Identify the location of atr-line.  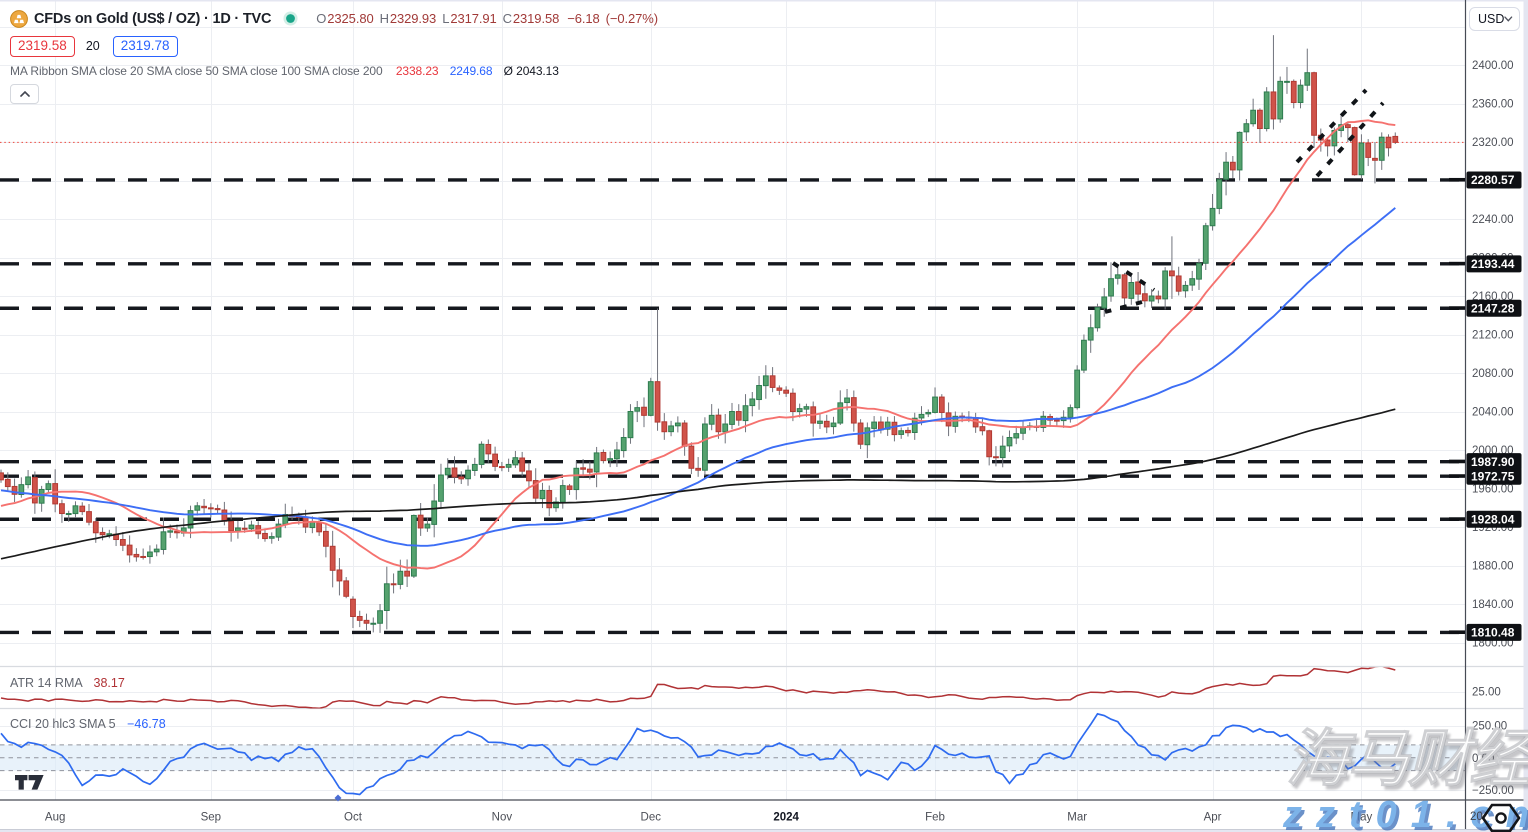
(698, 688).